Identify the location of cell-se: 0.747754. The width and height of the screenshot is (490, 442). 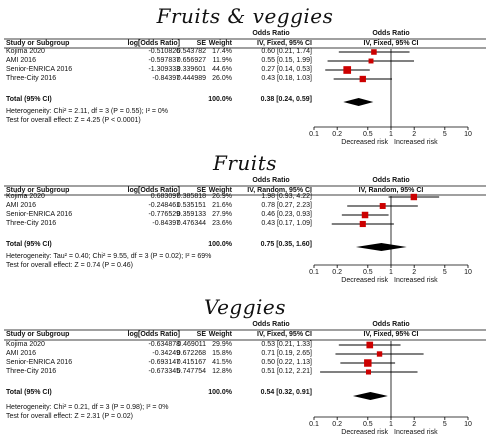
(191, 371).